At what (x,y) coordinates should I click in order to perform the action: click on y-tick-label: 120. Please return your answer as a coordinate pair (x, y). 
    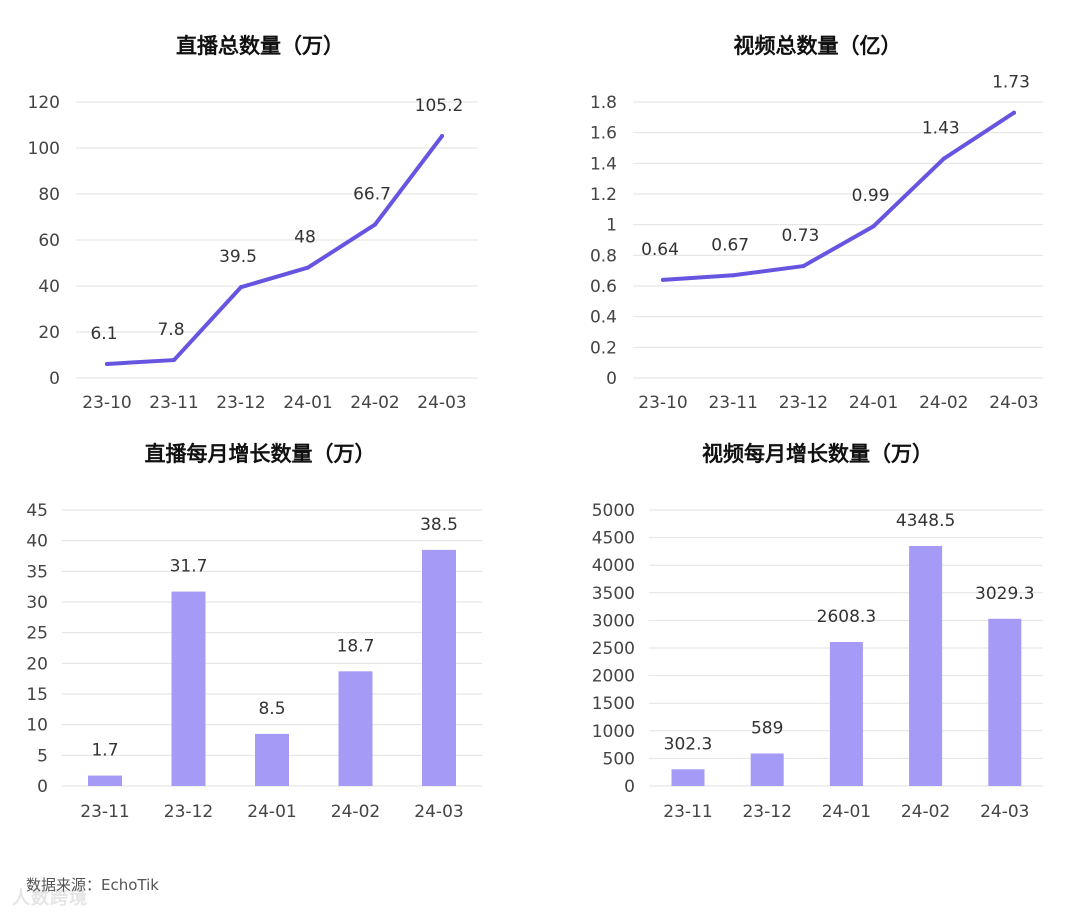
    Looking at the image, I should click on (44, 103).